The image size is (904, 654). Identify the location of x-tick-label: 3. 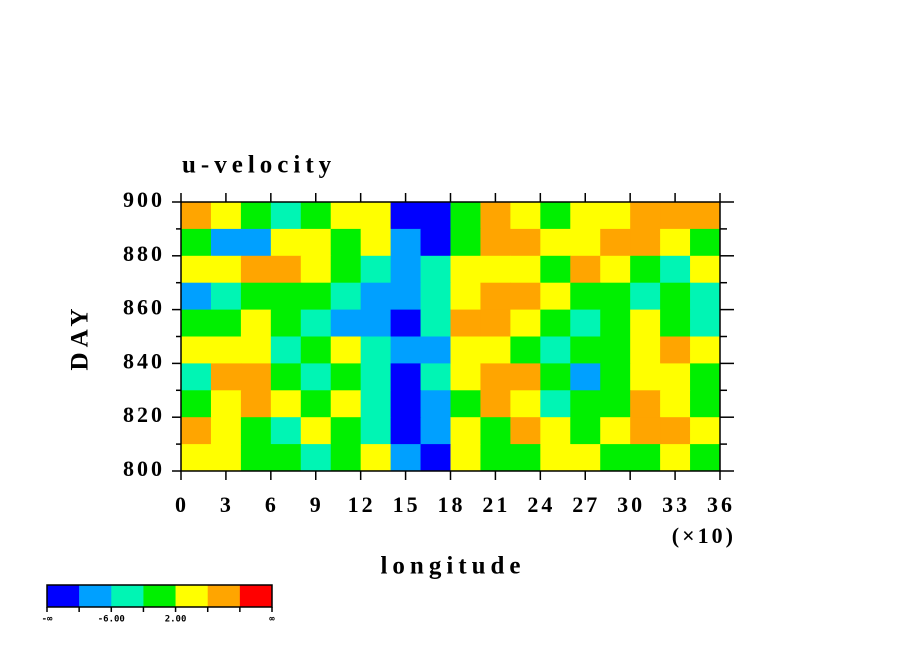
(227, 504).